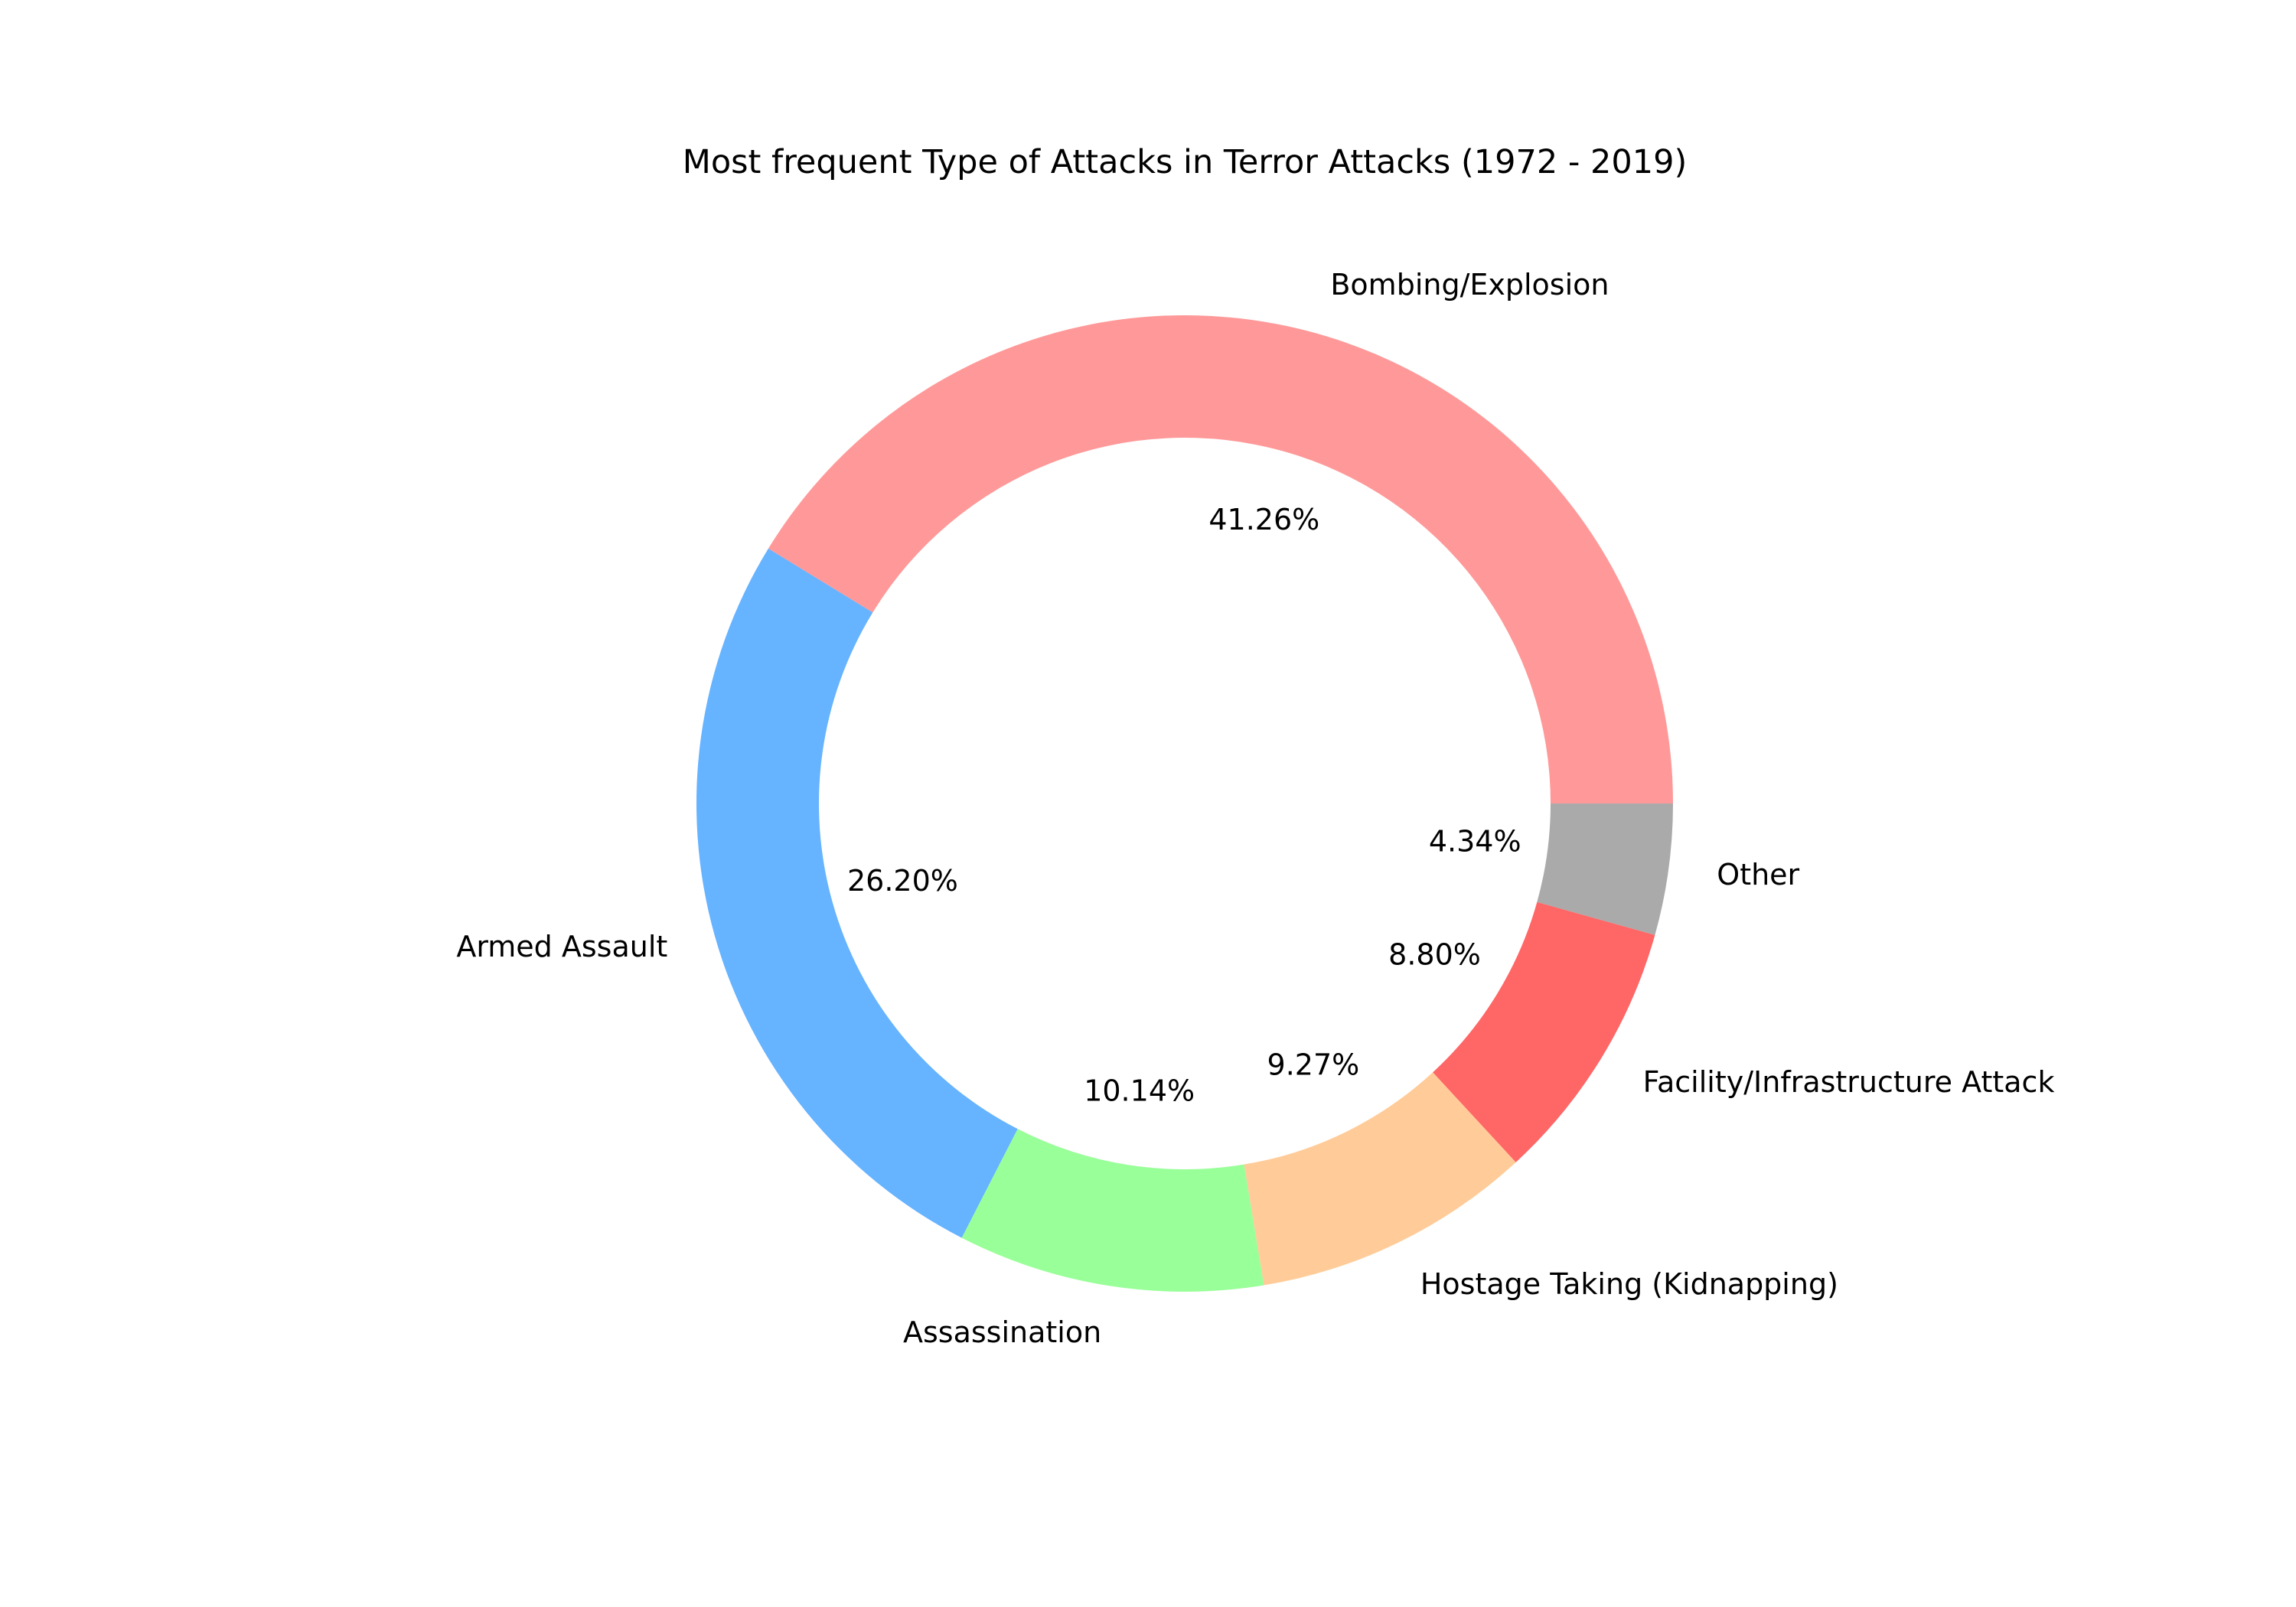 This screenshot has height=1607, width=2296. Describe the element at coordinates (561, 946) in the screenshot. I see `slice-label-armed-assault: Armed Assault` at that location.